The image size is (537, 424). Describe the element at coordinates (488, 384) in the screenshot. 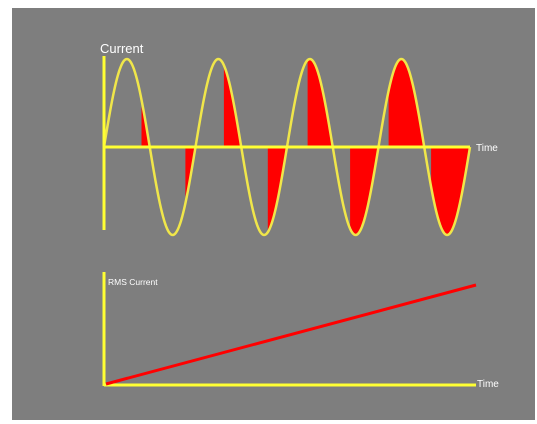

I see `rms-time-label: Time` at that location.